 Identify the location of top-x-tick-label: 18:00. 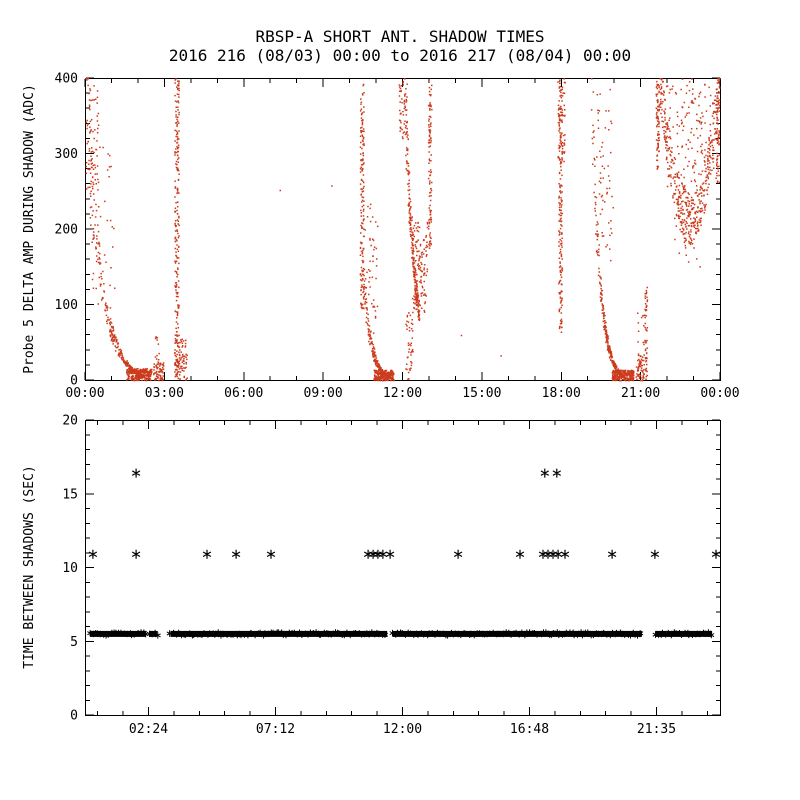
(561, 393).